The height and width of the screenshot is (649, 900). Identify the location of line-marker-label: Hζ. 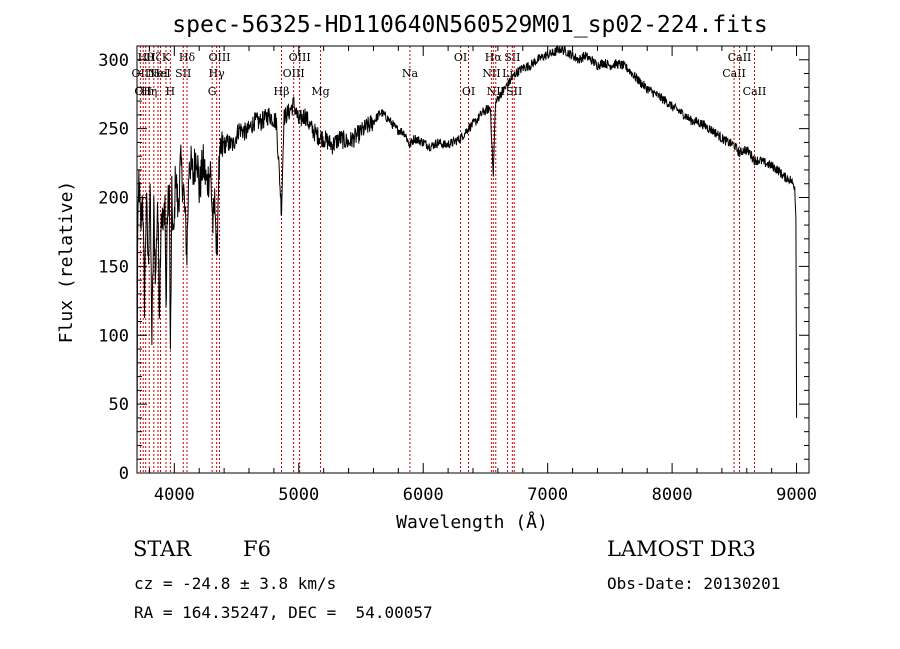
(154, 57).